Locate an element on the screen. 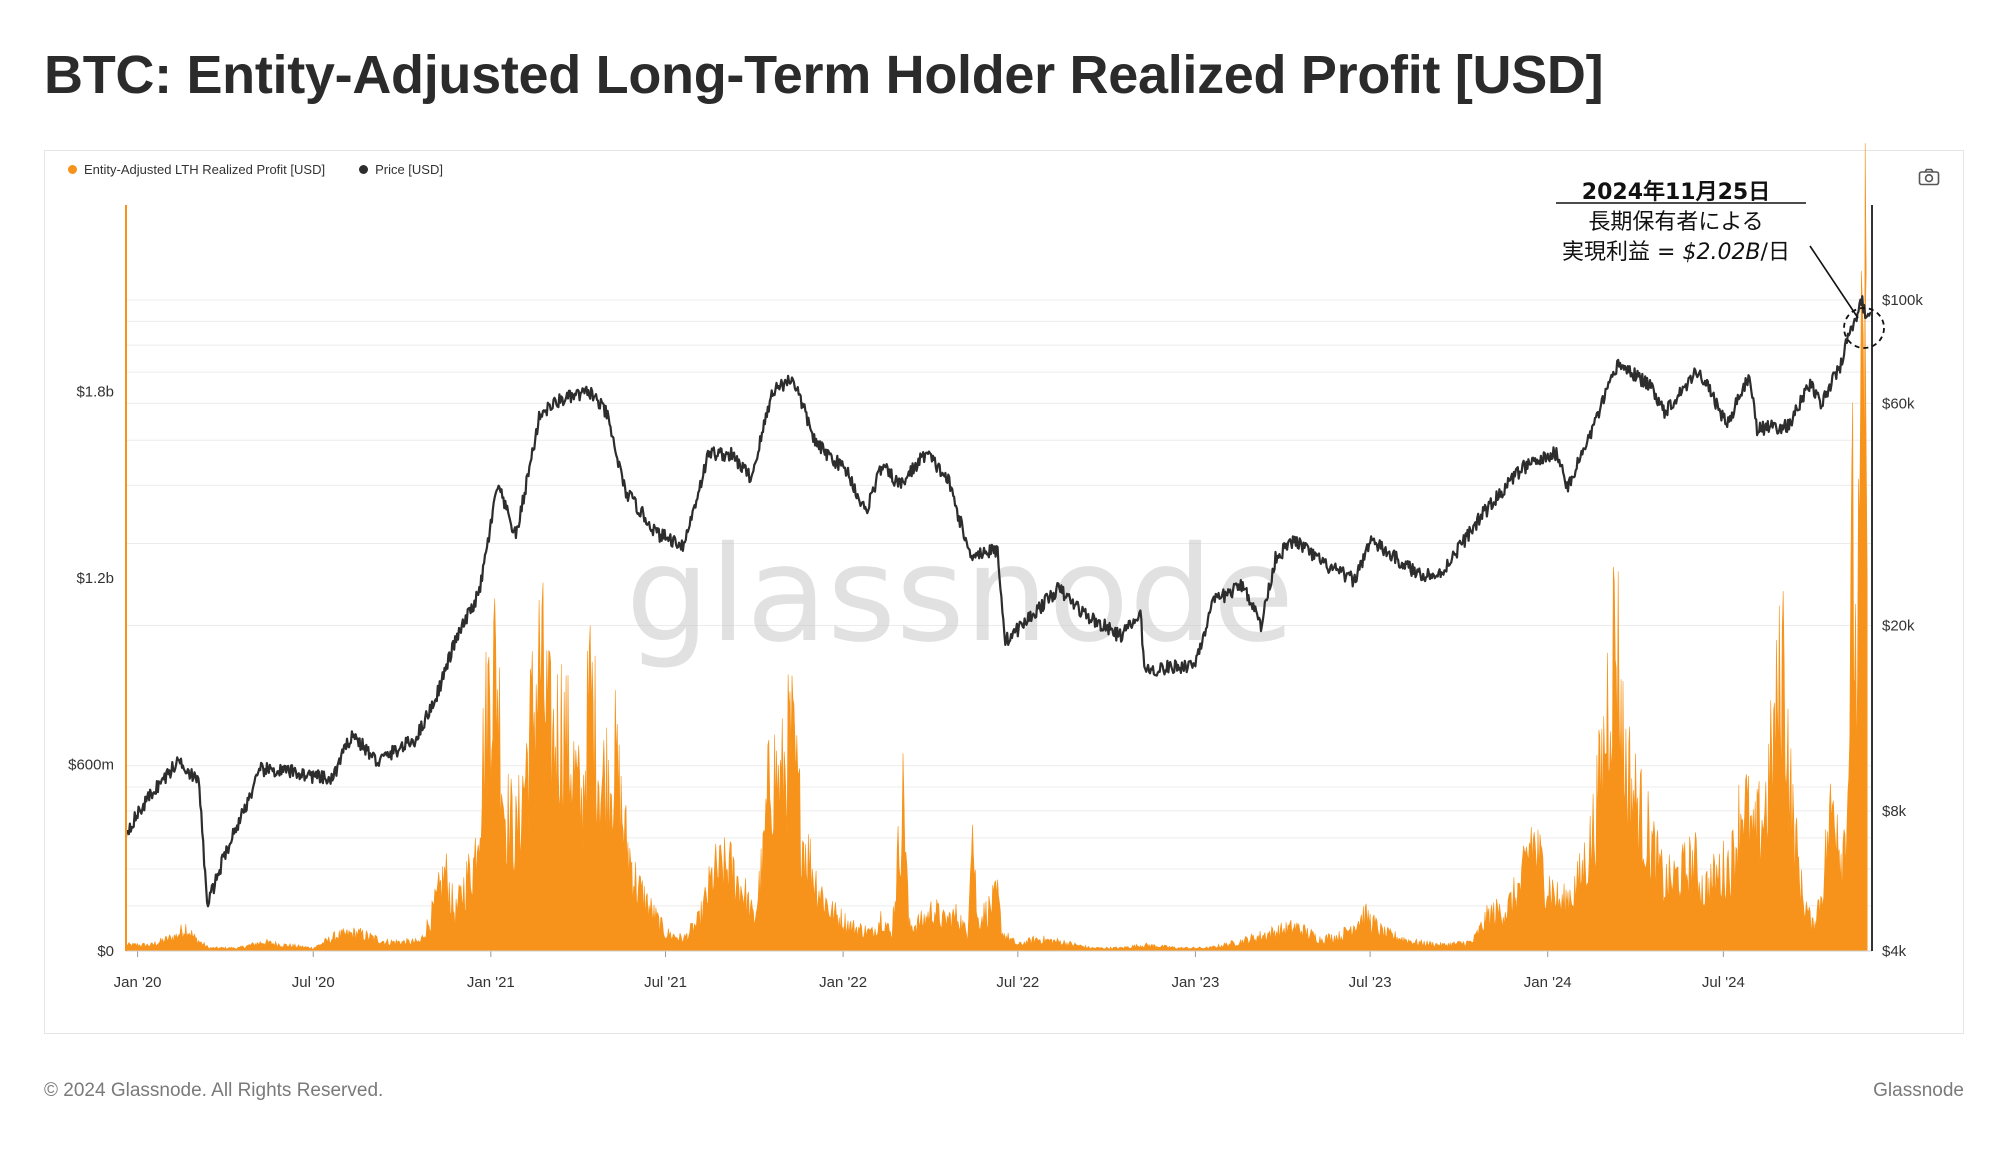  y-right-tick-label: $8k is located at coordinates (1894, 811).